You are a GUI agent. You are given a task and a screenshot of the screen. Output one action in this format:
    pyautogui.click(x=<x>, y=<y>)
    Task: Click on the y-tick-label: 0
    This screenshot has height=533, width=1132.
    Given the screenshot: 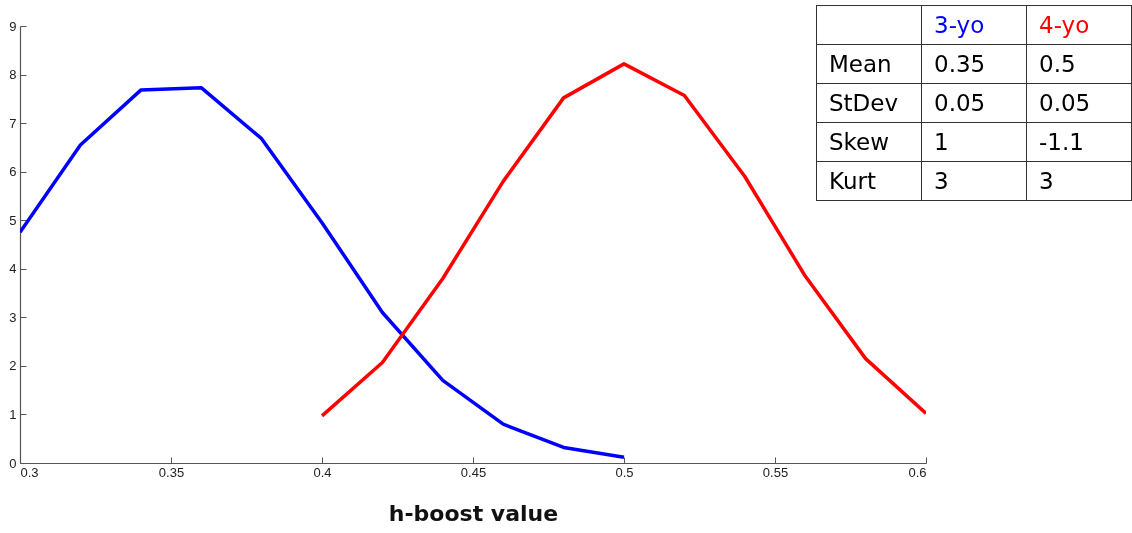 What is the action you would take?
    pyautogui.click(x=13, y=463)
    